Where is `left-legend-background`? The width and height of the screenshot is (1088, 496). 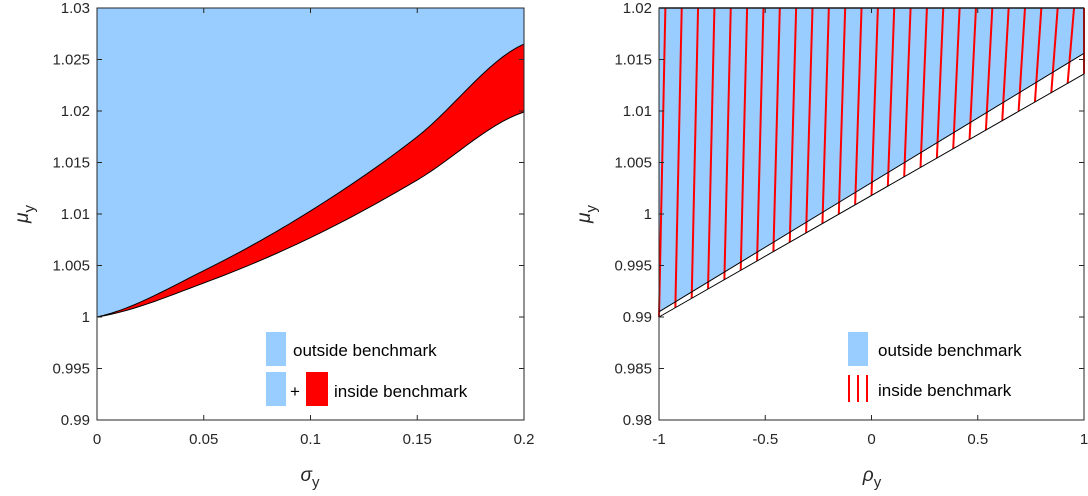
left-legend-background is located at coordinates (388, 369).